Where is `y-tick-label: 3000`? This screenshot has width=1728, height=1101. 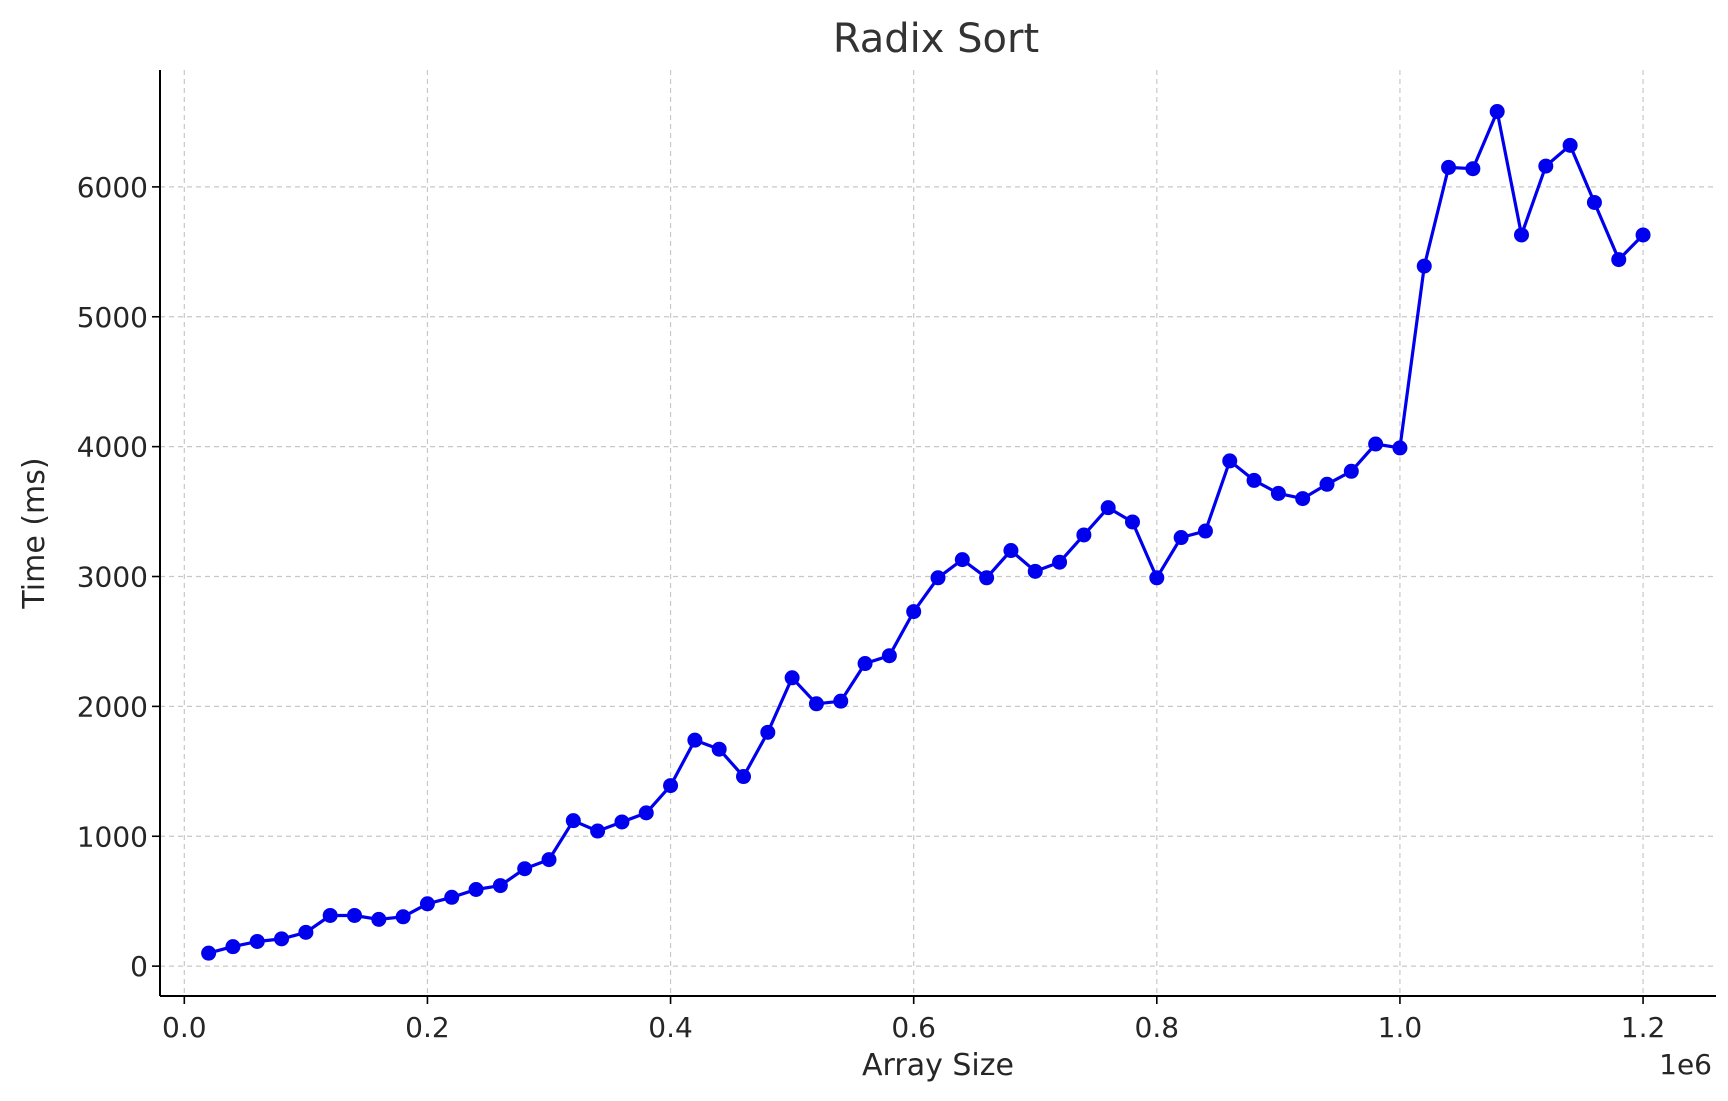 y-tick-label: 3000 is located at coordinates (112, 577).